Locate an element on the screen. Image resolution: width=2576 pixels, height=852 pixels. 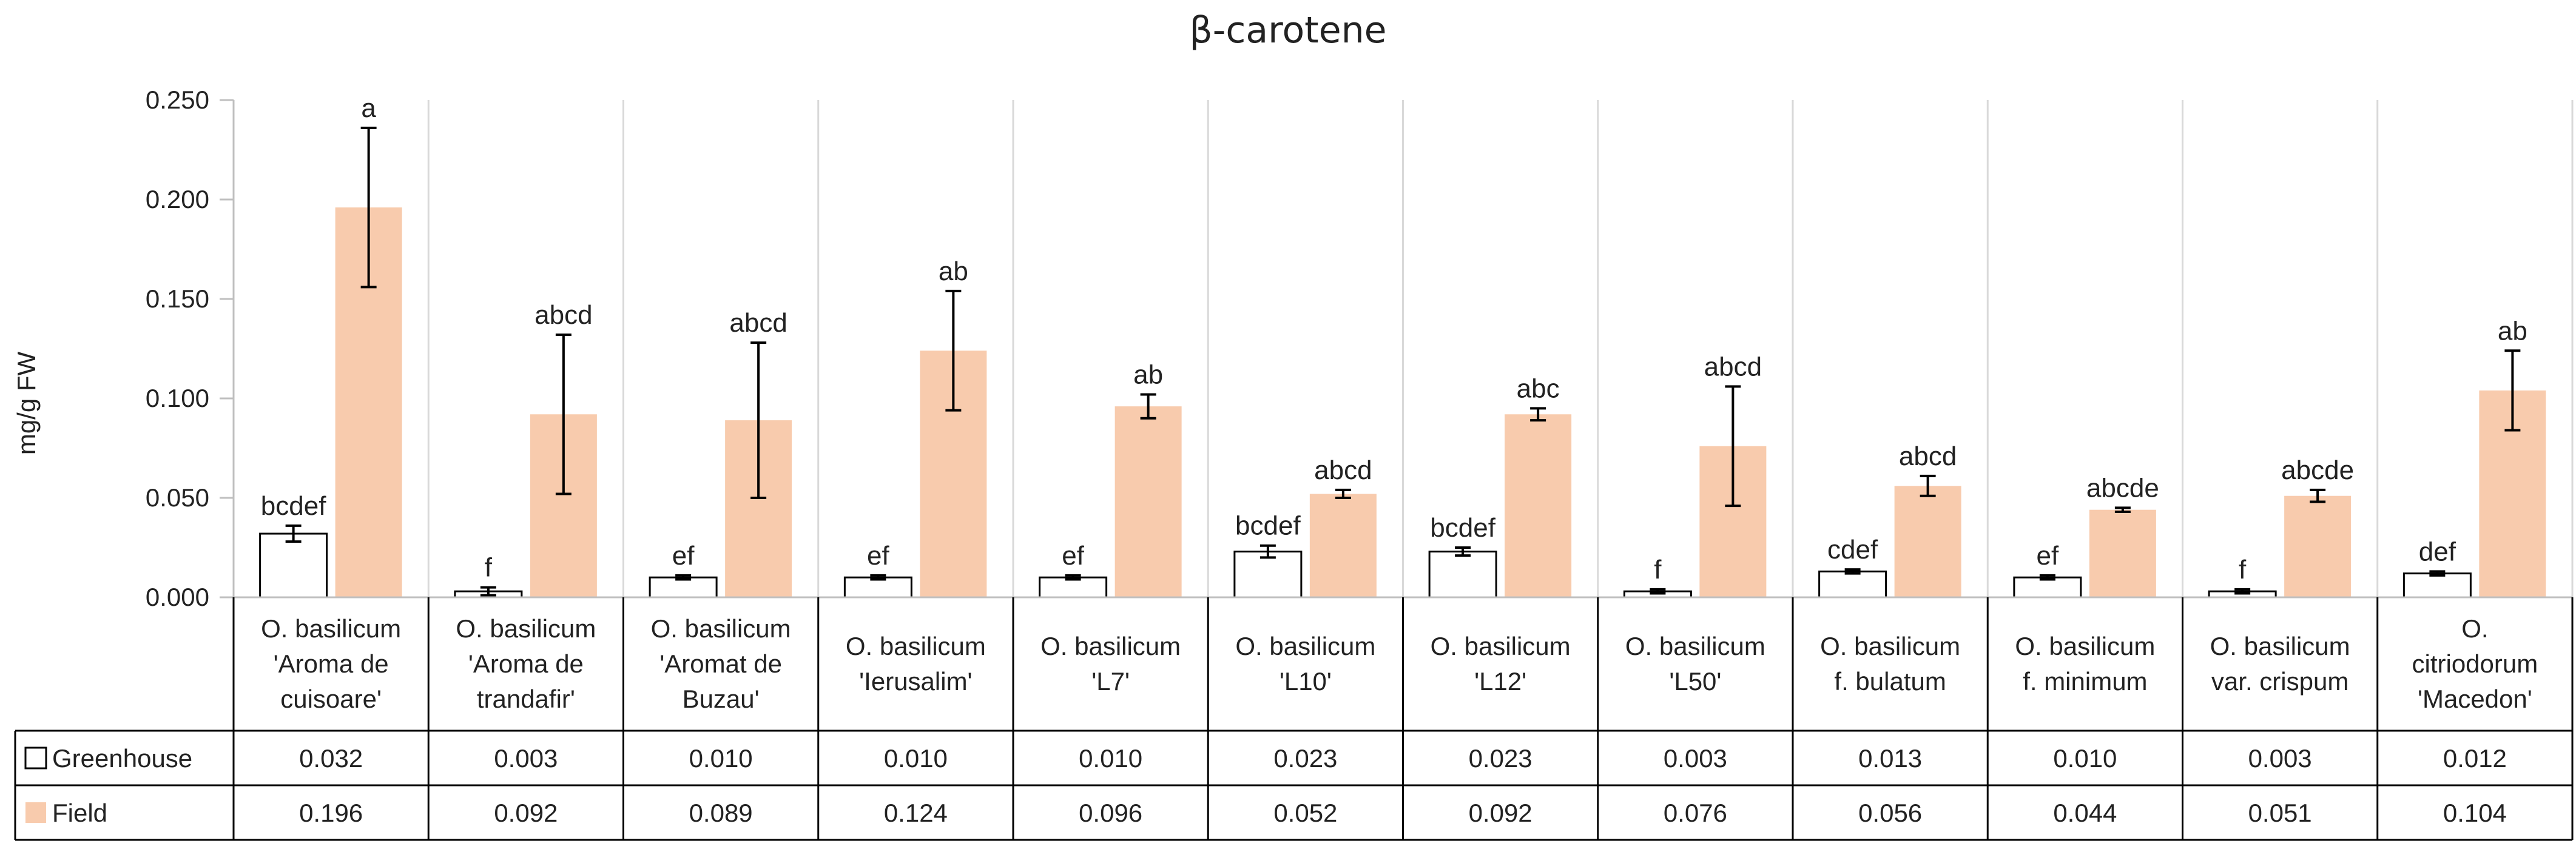
chart-title: β-carotene is located at coordinates (1287, 30).